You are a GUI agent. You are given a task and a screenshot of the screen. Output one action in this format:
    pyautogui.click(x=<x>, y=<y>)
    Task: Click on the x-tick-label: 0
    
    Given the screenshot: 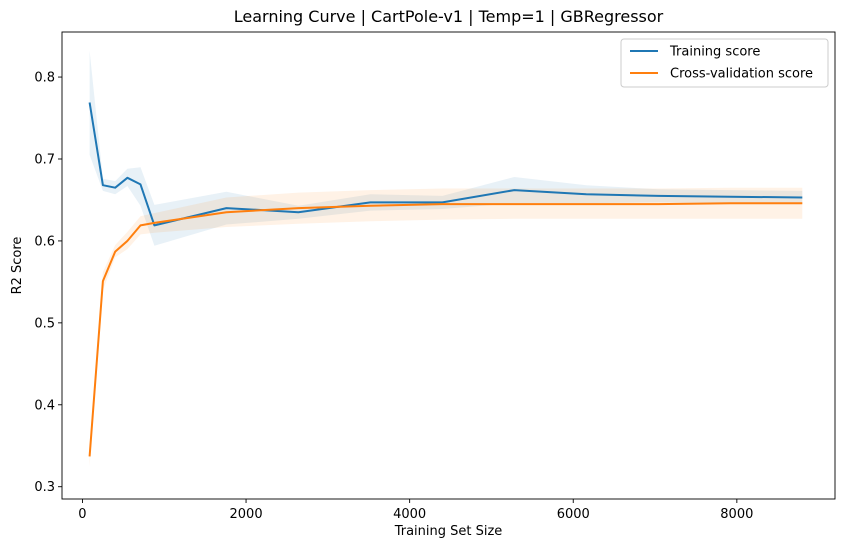 What is the action you would take?
    pyautogui.click(x=82, y=514)
    